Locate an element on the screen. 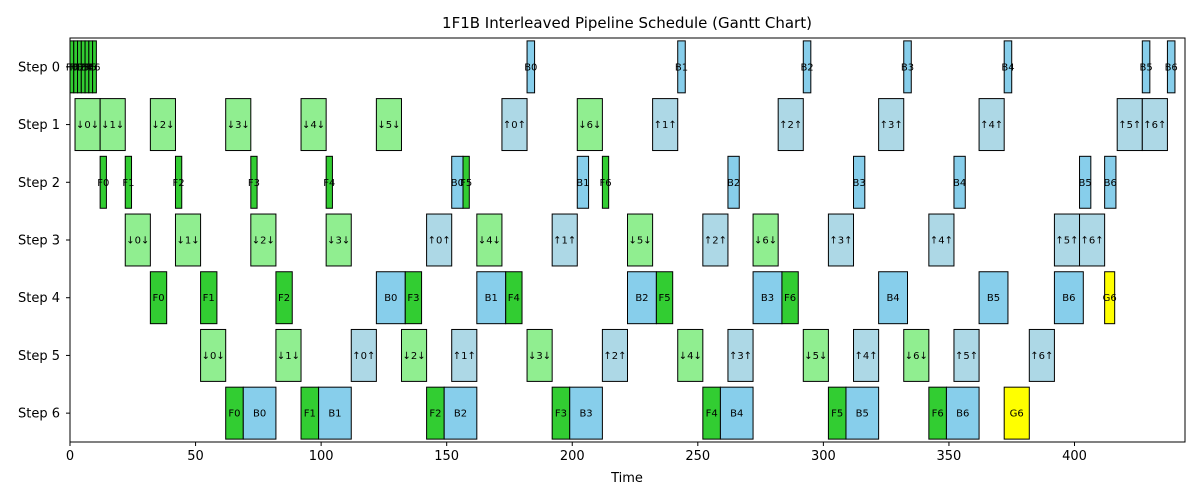 Image resolution: width=1200 pixels, height=500 pixels. task-label: ↓0↓ is located at coordinates (213, 356).